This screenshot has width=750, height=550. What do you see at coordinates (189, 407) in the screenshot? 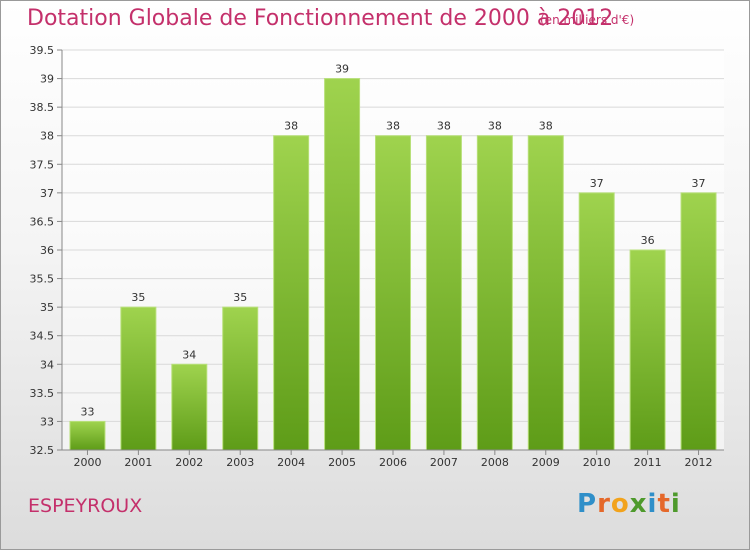
I see `bar-2002` at bounding box center [189, 407].